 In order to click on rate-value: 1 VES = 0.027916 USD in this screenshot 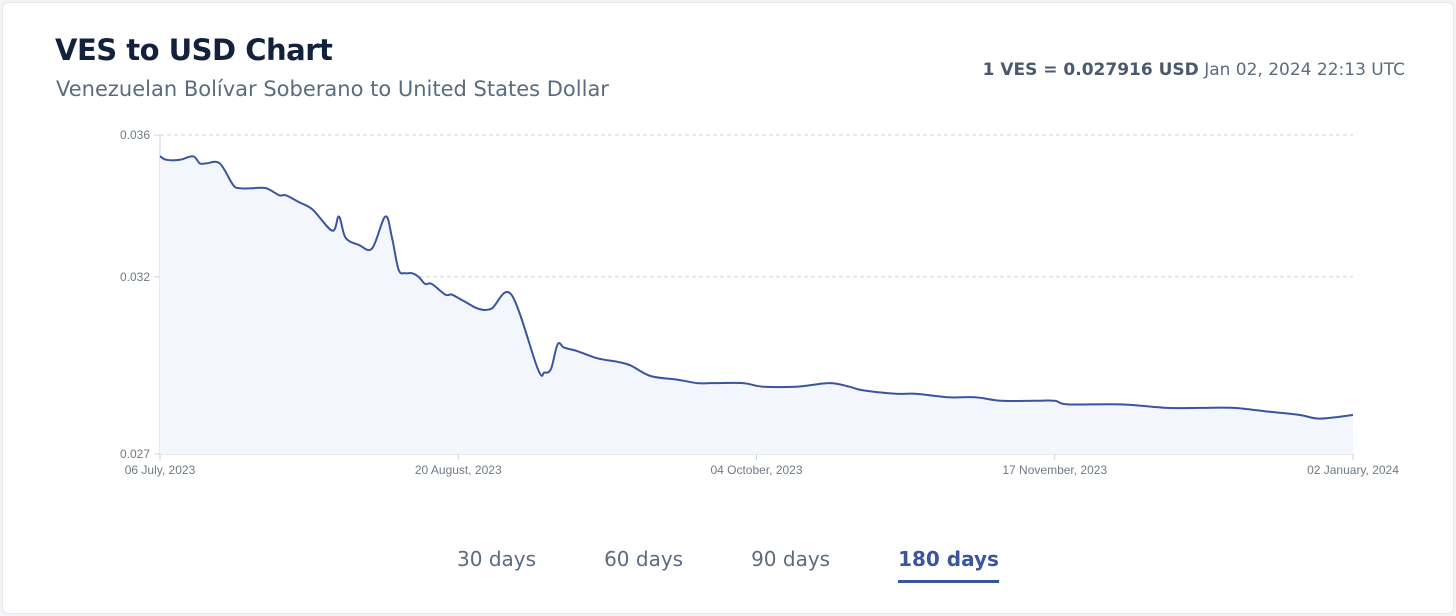, I will do `click(1090, 70)`.